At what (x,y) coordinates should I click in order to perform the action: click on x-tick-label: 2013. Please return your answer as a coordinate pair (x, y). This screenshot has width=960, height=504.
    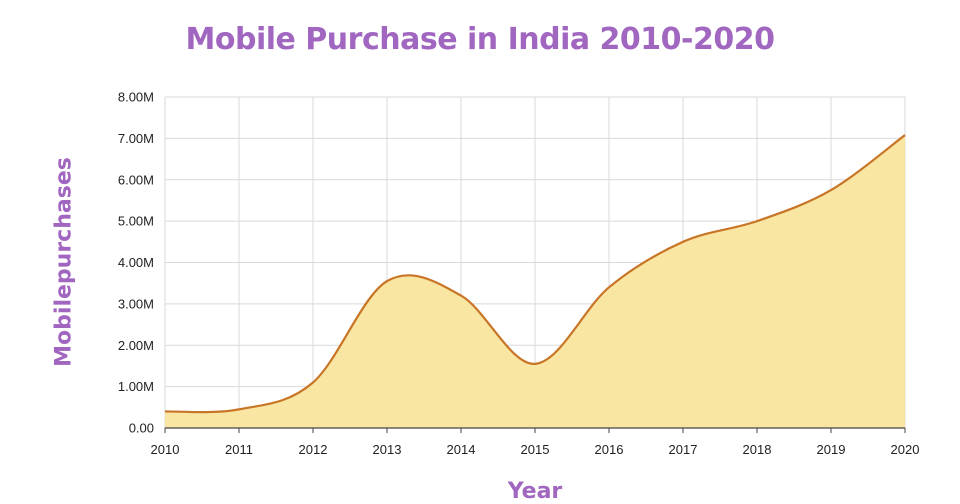
    Looking at the image, I should click on (387, 449).